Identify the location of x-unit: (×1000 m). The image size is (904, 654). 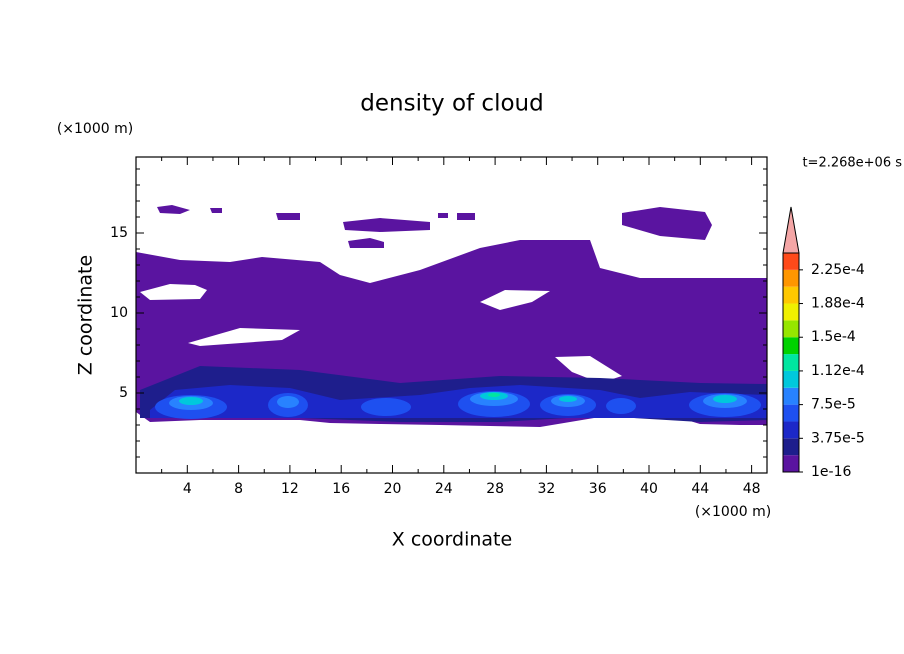
(733, 512).